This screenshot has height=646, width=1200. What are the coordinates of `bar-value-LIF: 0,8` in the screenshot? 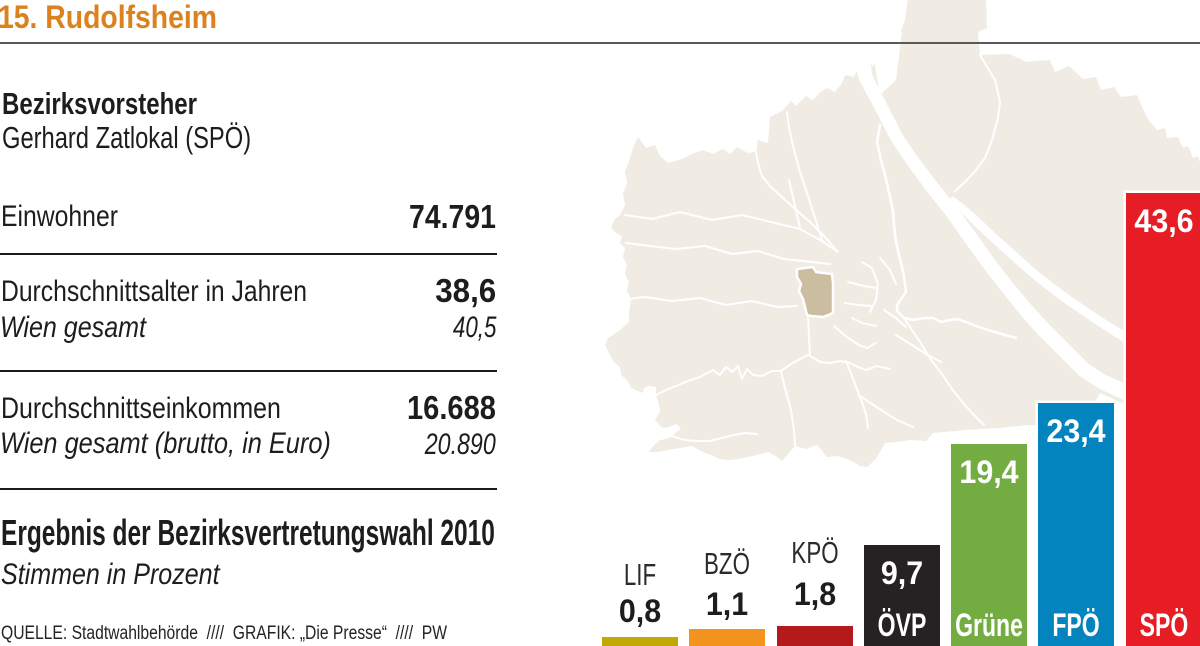 It's located at (640, 611).